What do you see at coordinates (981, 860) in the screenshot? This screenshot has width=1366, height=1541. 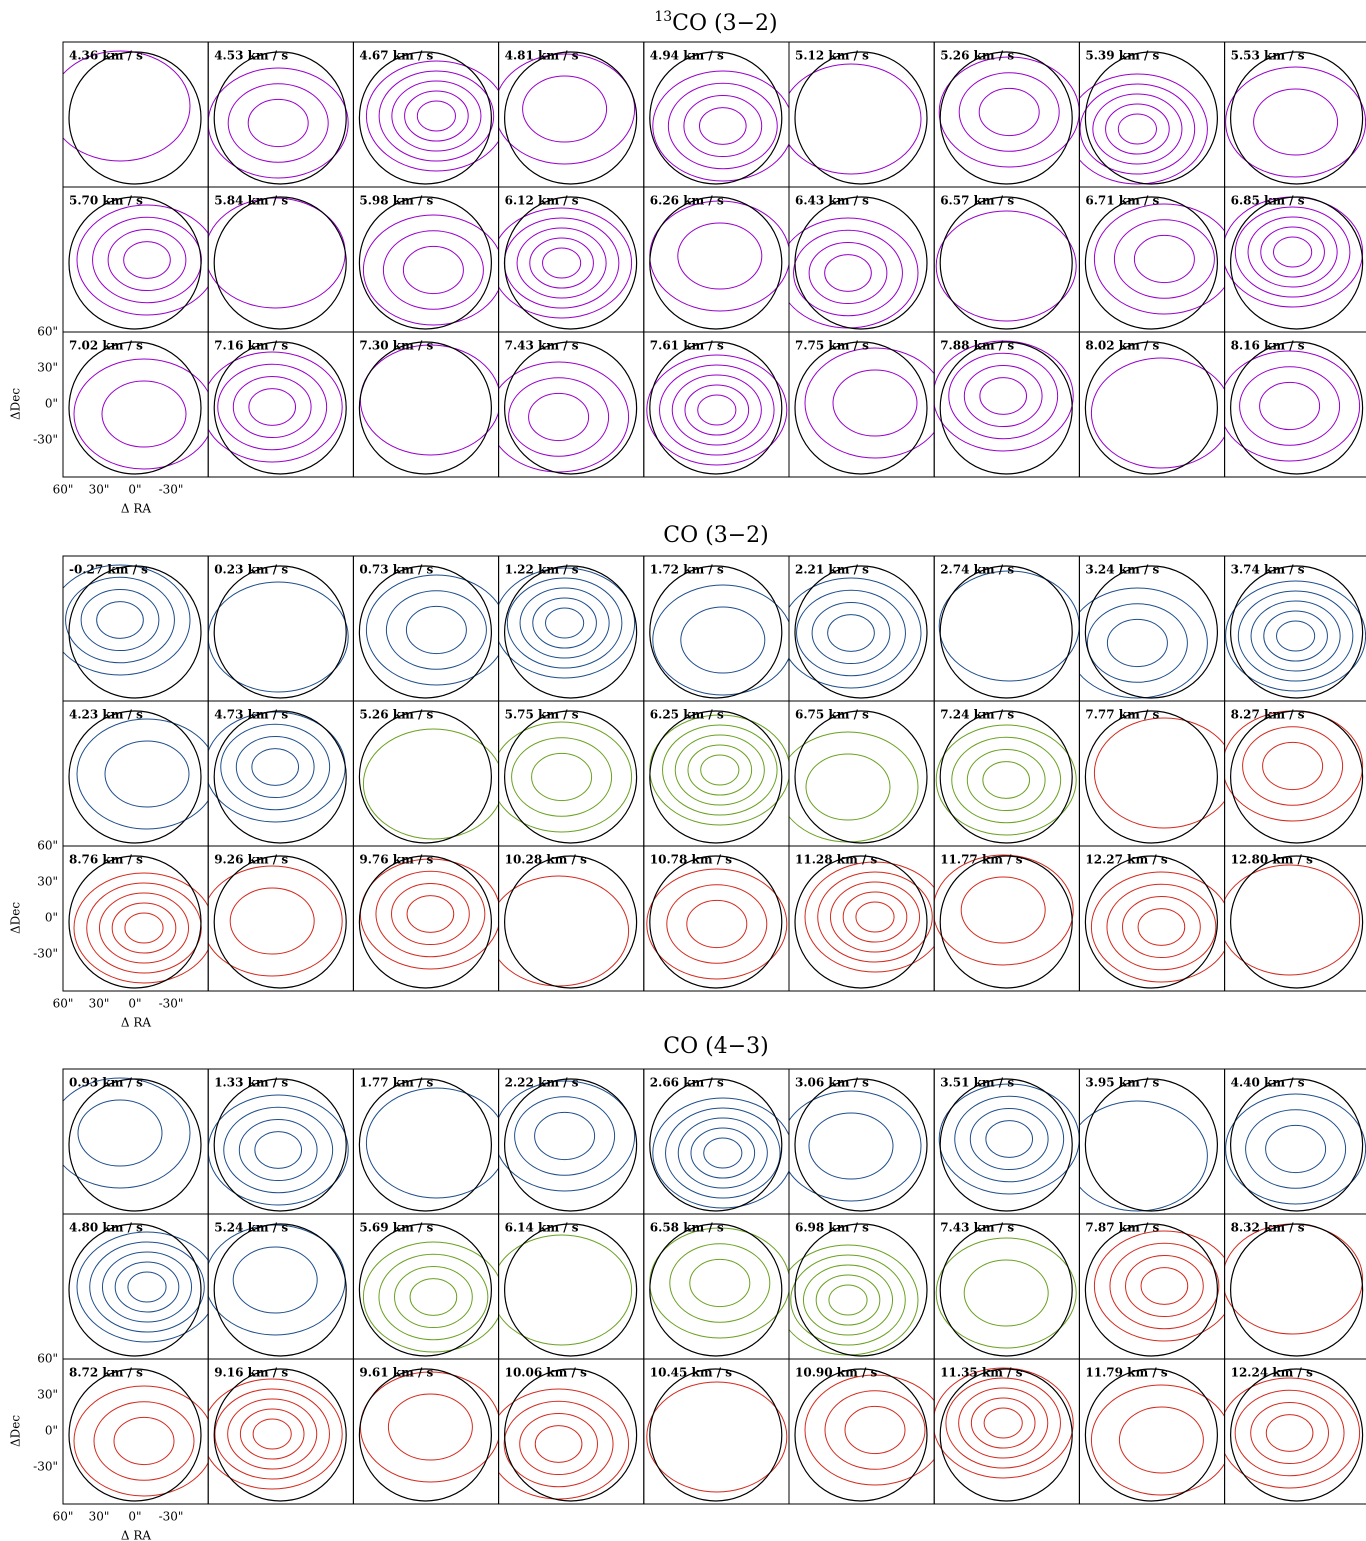 I see `velocity-label: 11.77 km / s` at bounding box center [981, 860].